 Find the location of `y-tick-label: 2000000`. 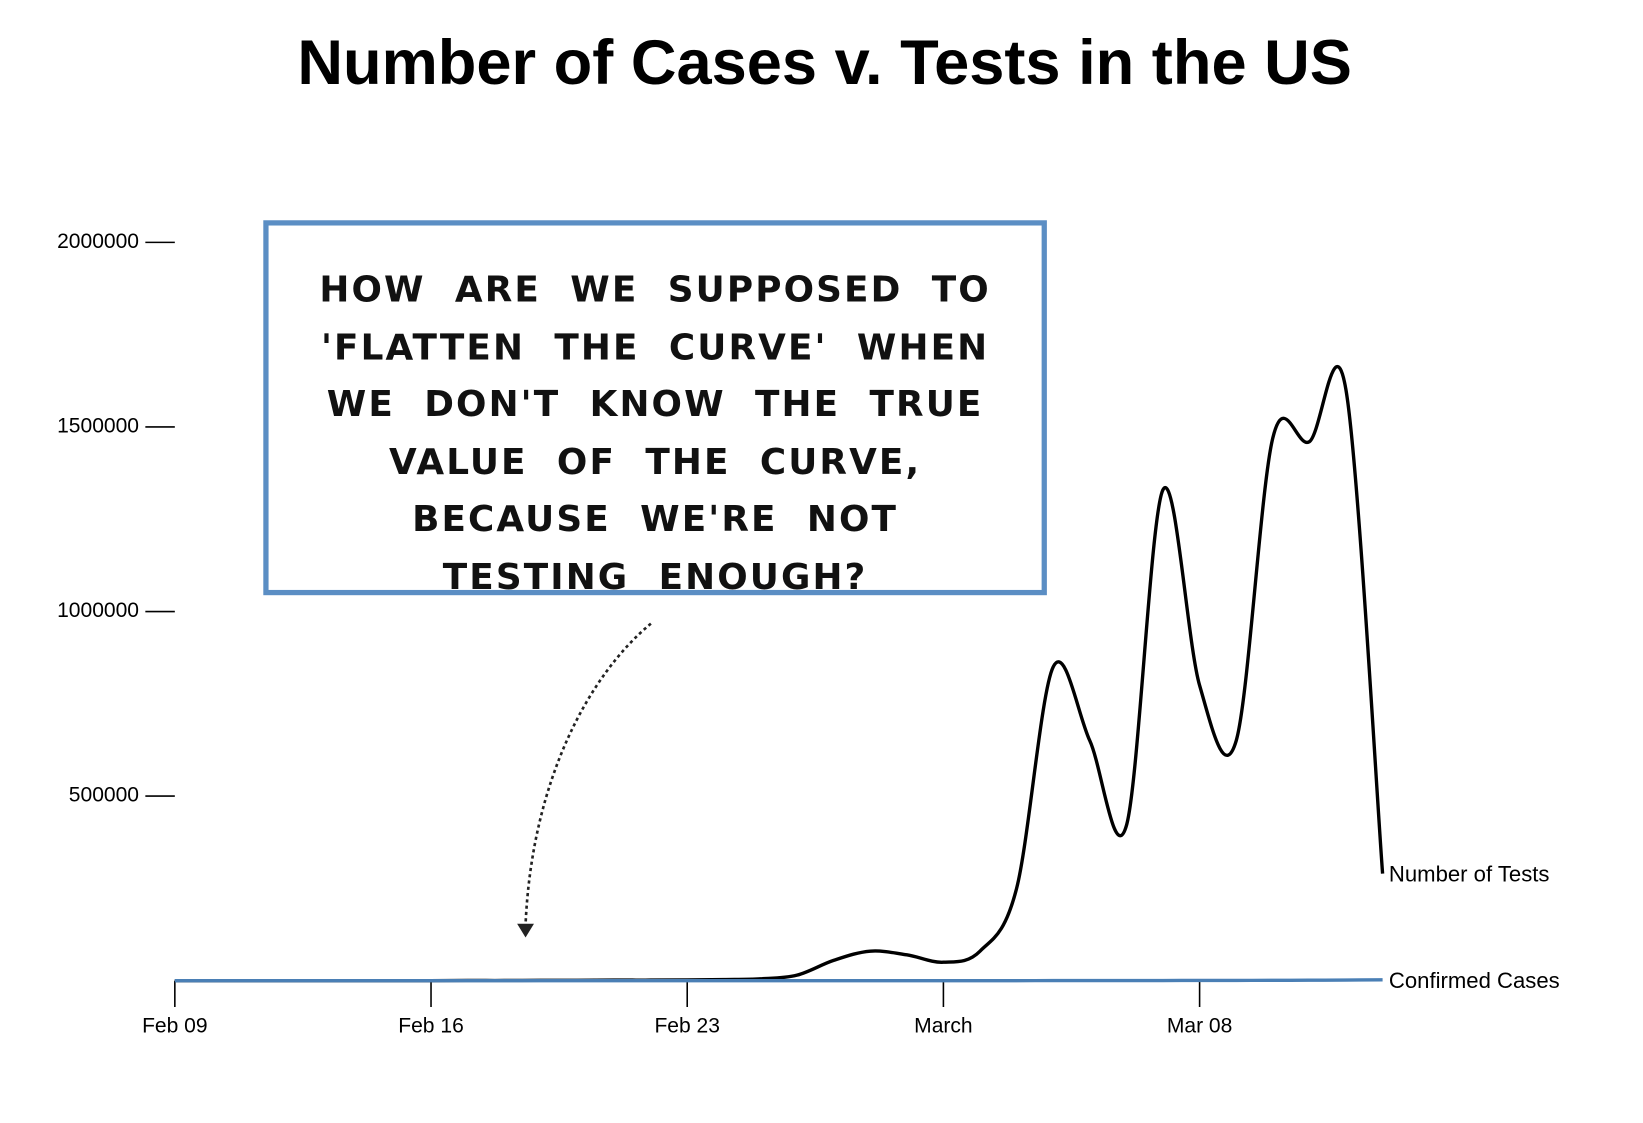

y-tick-label: 2000000 is located at coordinates (98, 241).